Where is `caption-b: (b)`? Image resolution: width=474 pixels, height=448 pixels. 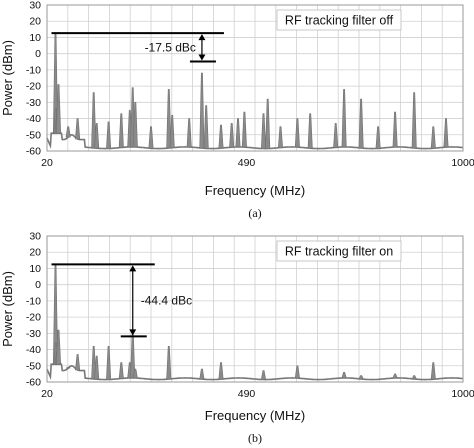 caption-b: (b) is located at coordinates (255, 438).